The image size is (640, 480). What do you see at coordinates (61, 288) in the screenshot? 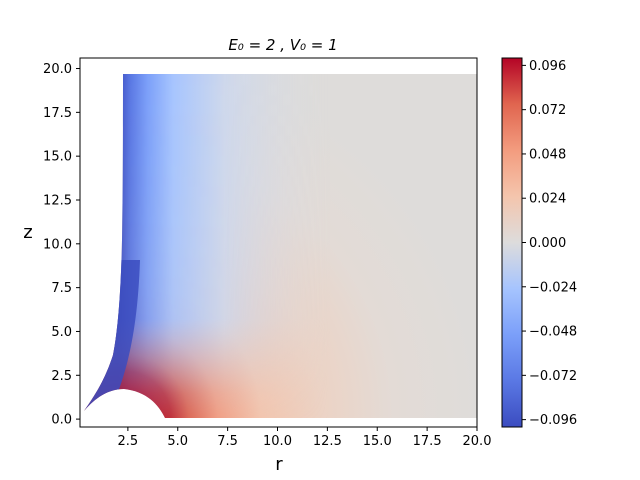
I see `y-tick-label: 7.5` at bounding box center [61, 288].